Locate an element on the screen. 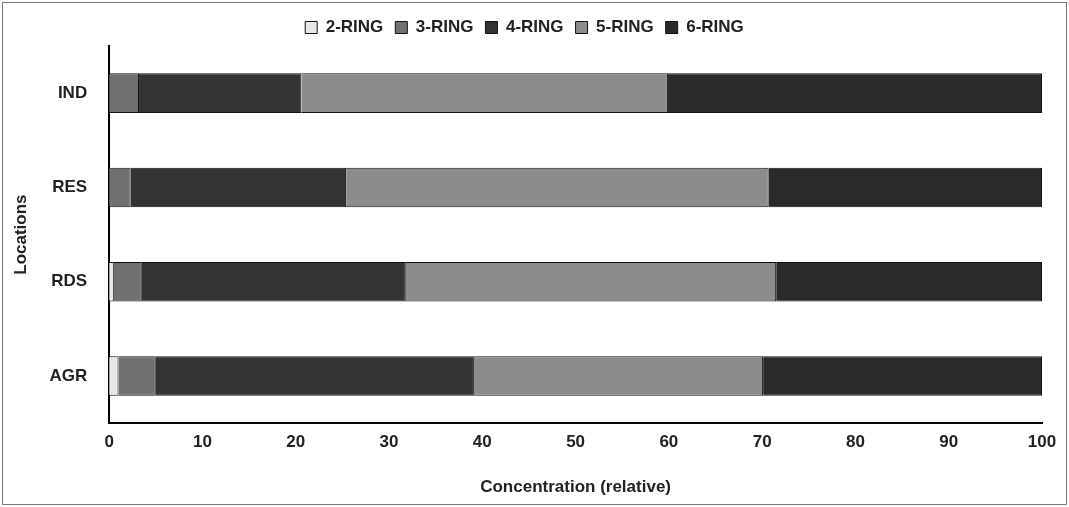  x-tick-label: 50 is located at coordinates (576, 442).